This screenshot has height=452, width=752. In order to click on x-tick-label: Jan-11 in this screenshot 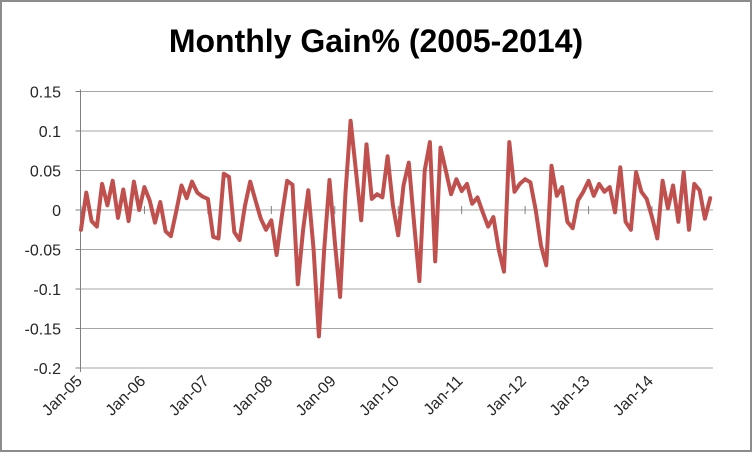, I will do `click(444, 396)`.